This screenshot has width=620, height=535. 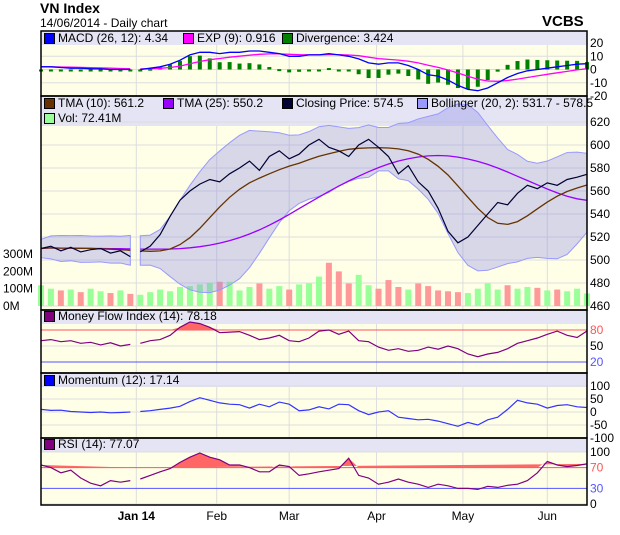 I want to click on mfi-tick-label: 20, so click(x=597, y=362).